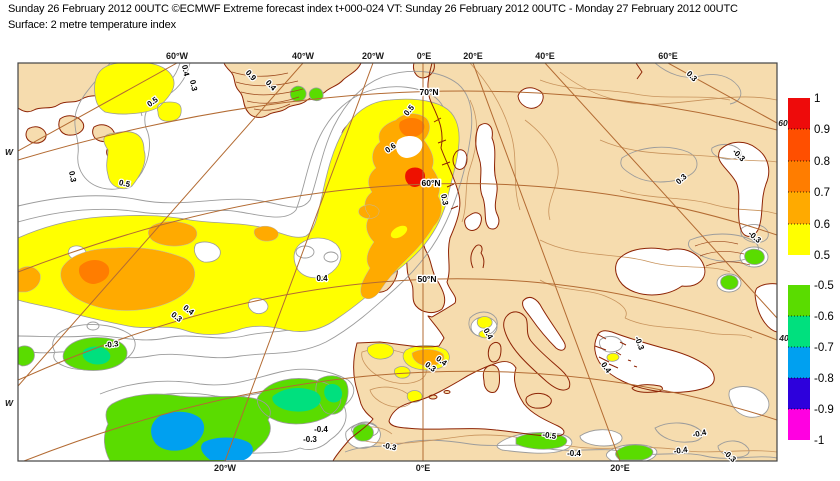  Describe the element at coordinates (824, 379) in the screenshot. I see `legend-tick-label: -0.8` at that location.